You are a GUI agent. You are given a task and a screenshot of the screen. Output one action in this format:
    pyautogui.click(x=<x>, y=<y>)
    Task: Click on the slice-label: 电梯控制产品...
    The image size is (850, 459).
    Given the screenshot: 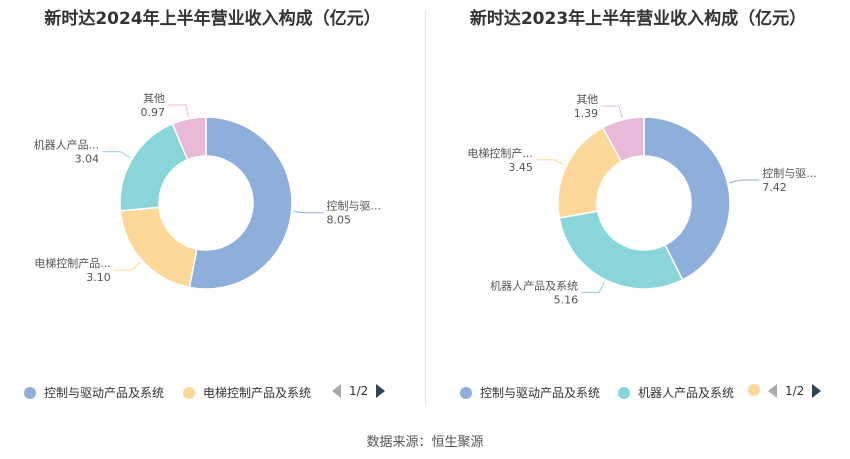 What is the action you would take?
    pyautogui.click(x=72, y=263)
    